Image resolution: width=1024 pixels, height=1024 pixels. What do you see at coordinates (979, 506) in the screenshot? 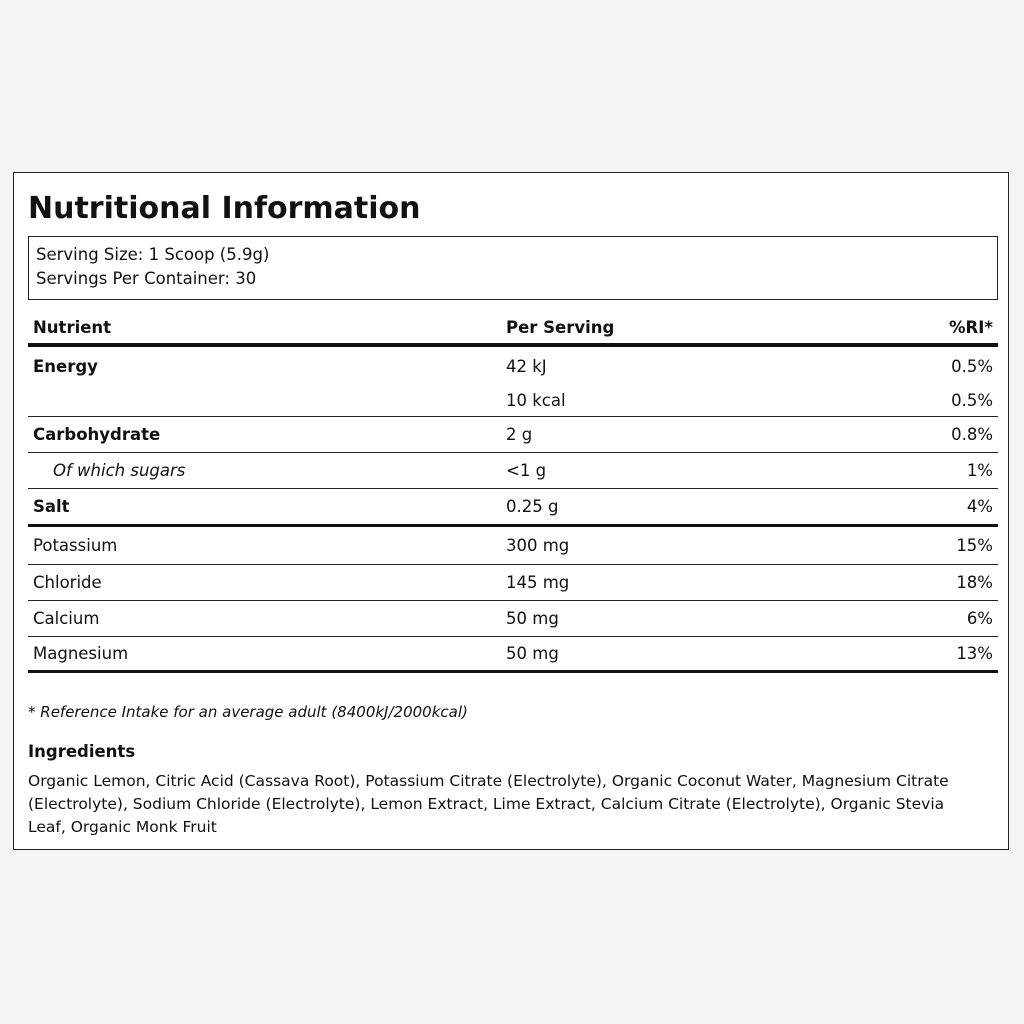
I see `nutrient-ri: 4%` at bounding box center [979, 506].